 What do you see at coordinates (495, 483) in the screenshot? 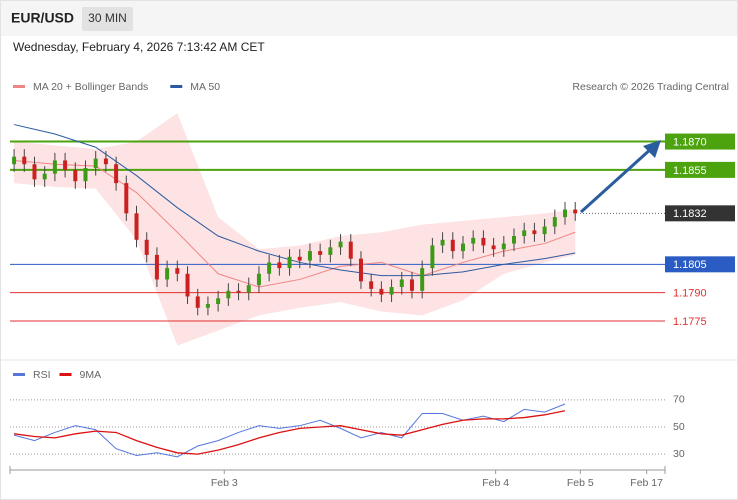
I see `x-tick-label: Feb 4` at bounding box center [495, 483].